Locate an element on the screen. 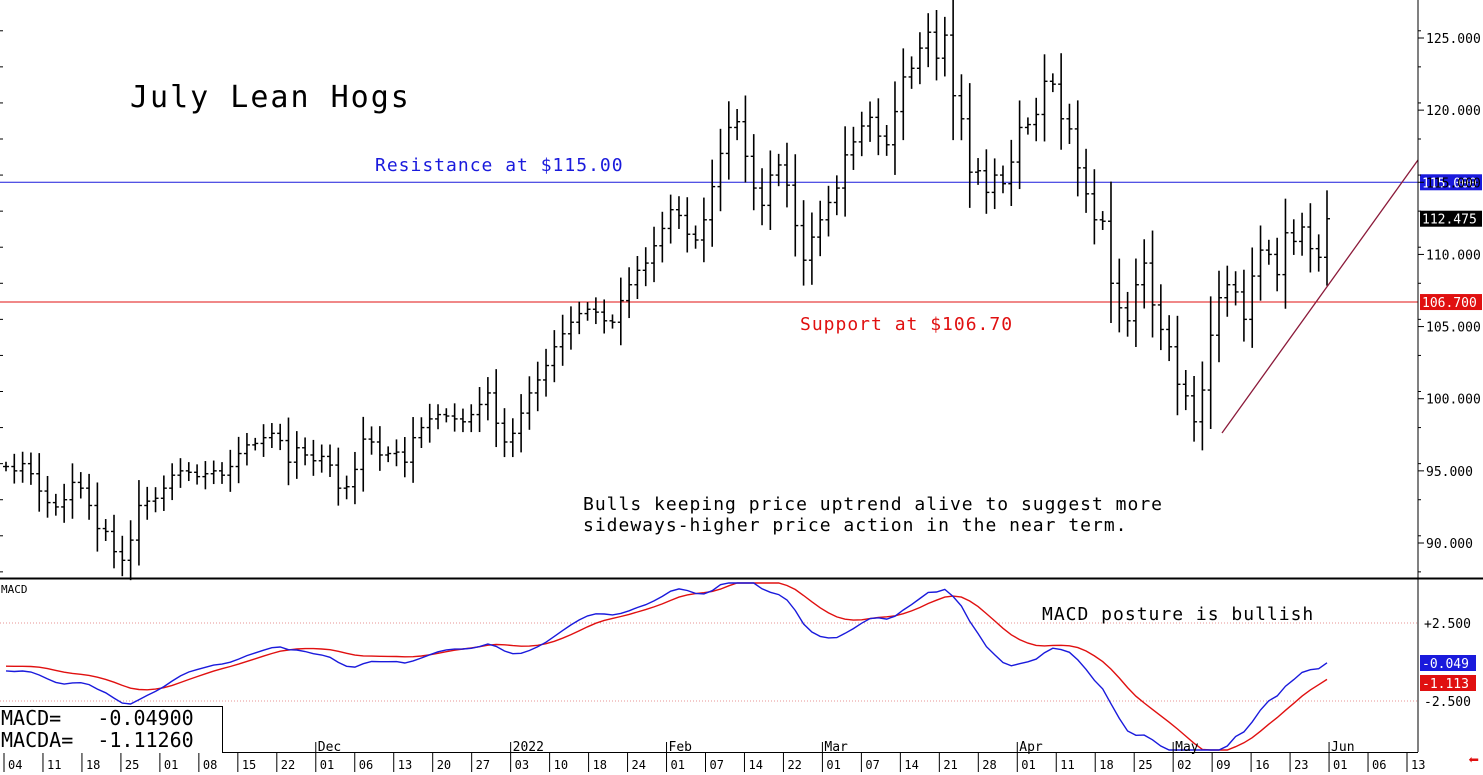 This screenshot has width=1483, height=775. resistance-tag: 115.000 is located at coordinates (1449, 183).